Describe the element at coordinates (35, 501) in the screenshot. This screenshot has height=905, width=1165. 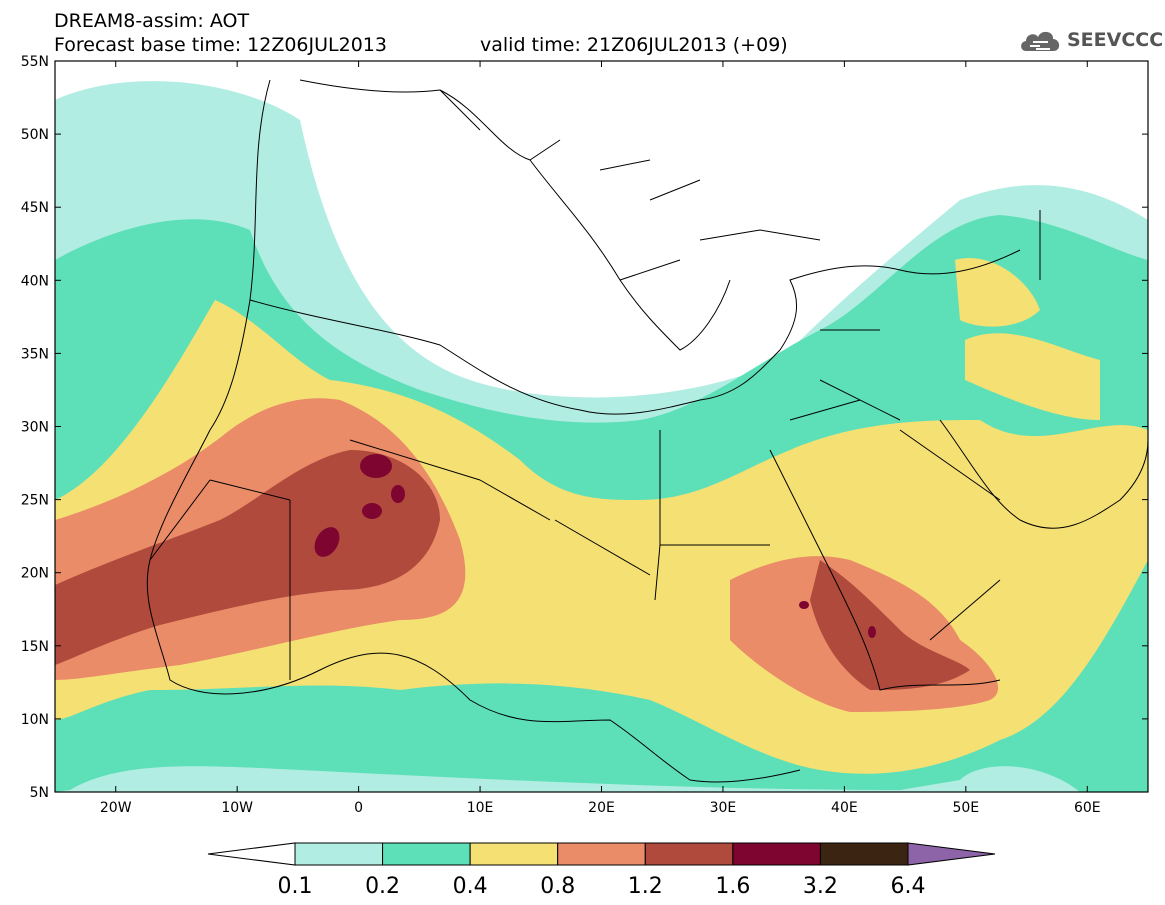
I see `lat-label: 25N` at that location.